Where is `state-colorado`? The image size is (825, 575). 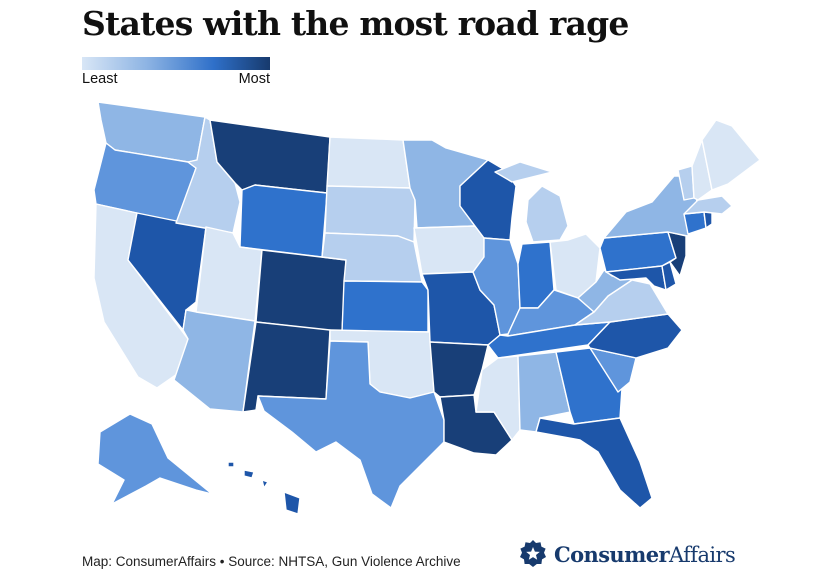
state-colorado is located at coordinates (301, 291).